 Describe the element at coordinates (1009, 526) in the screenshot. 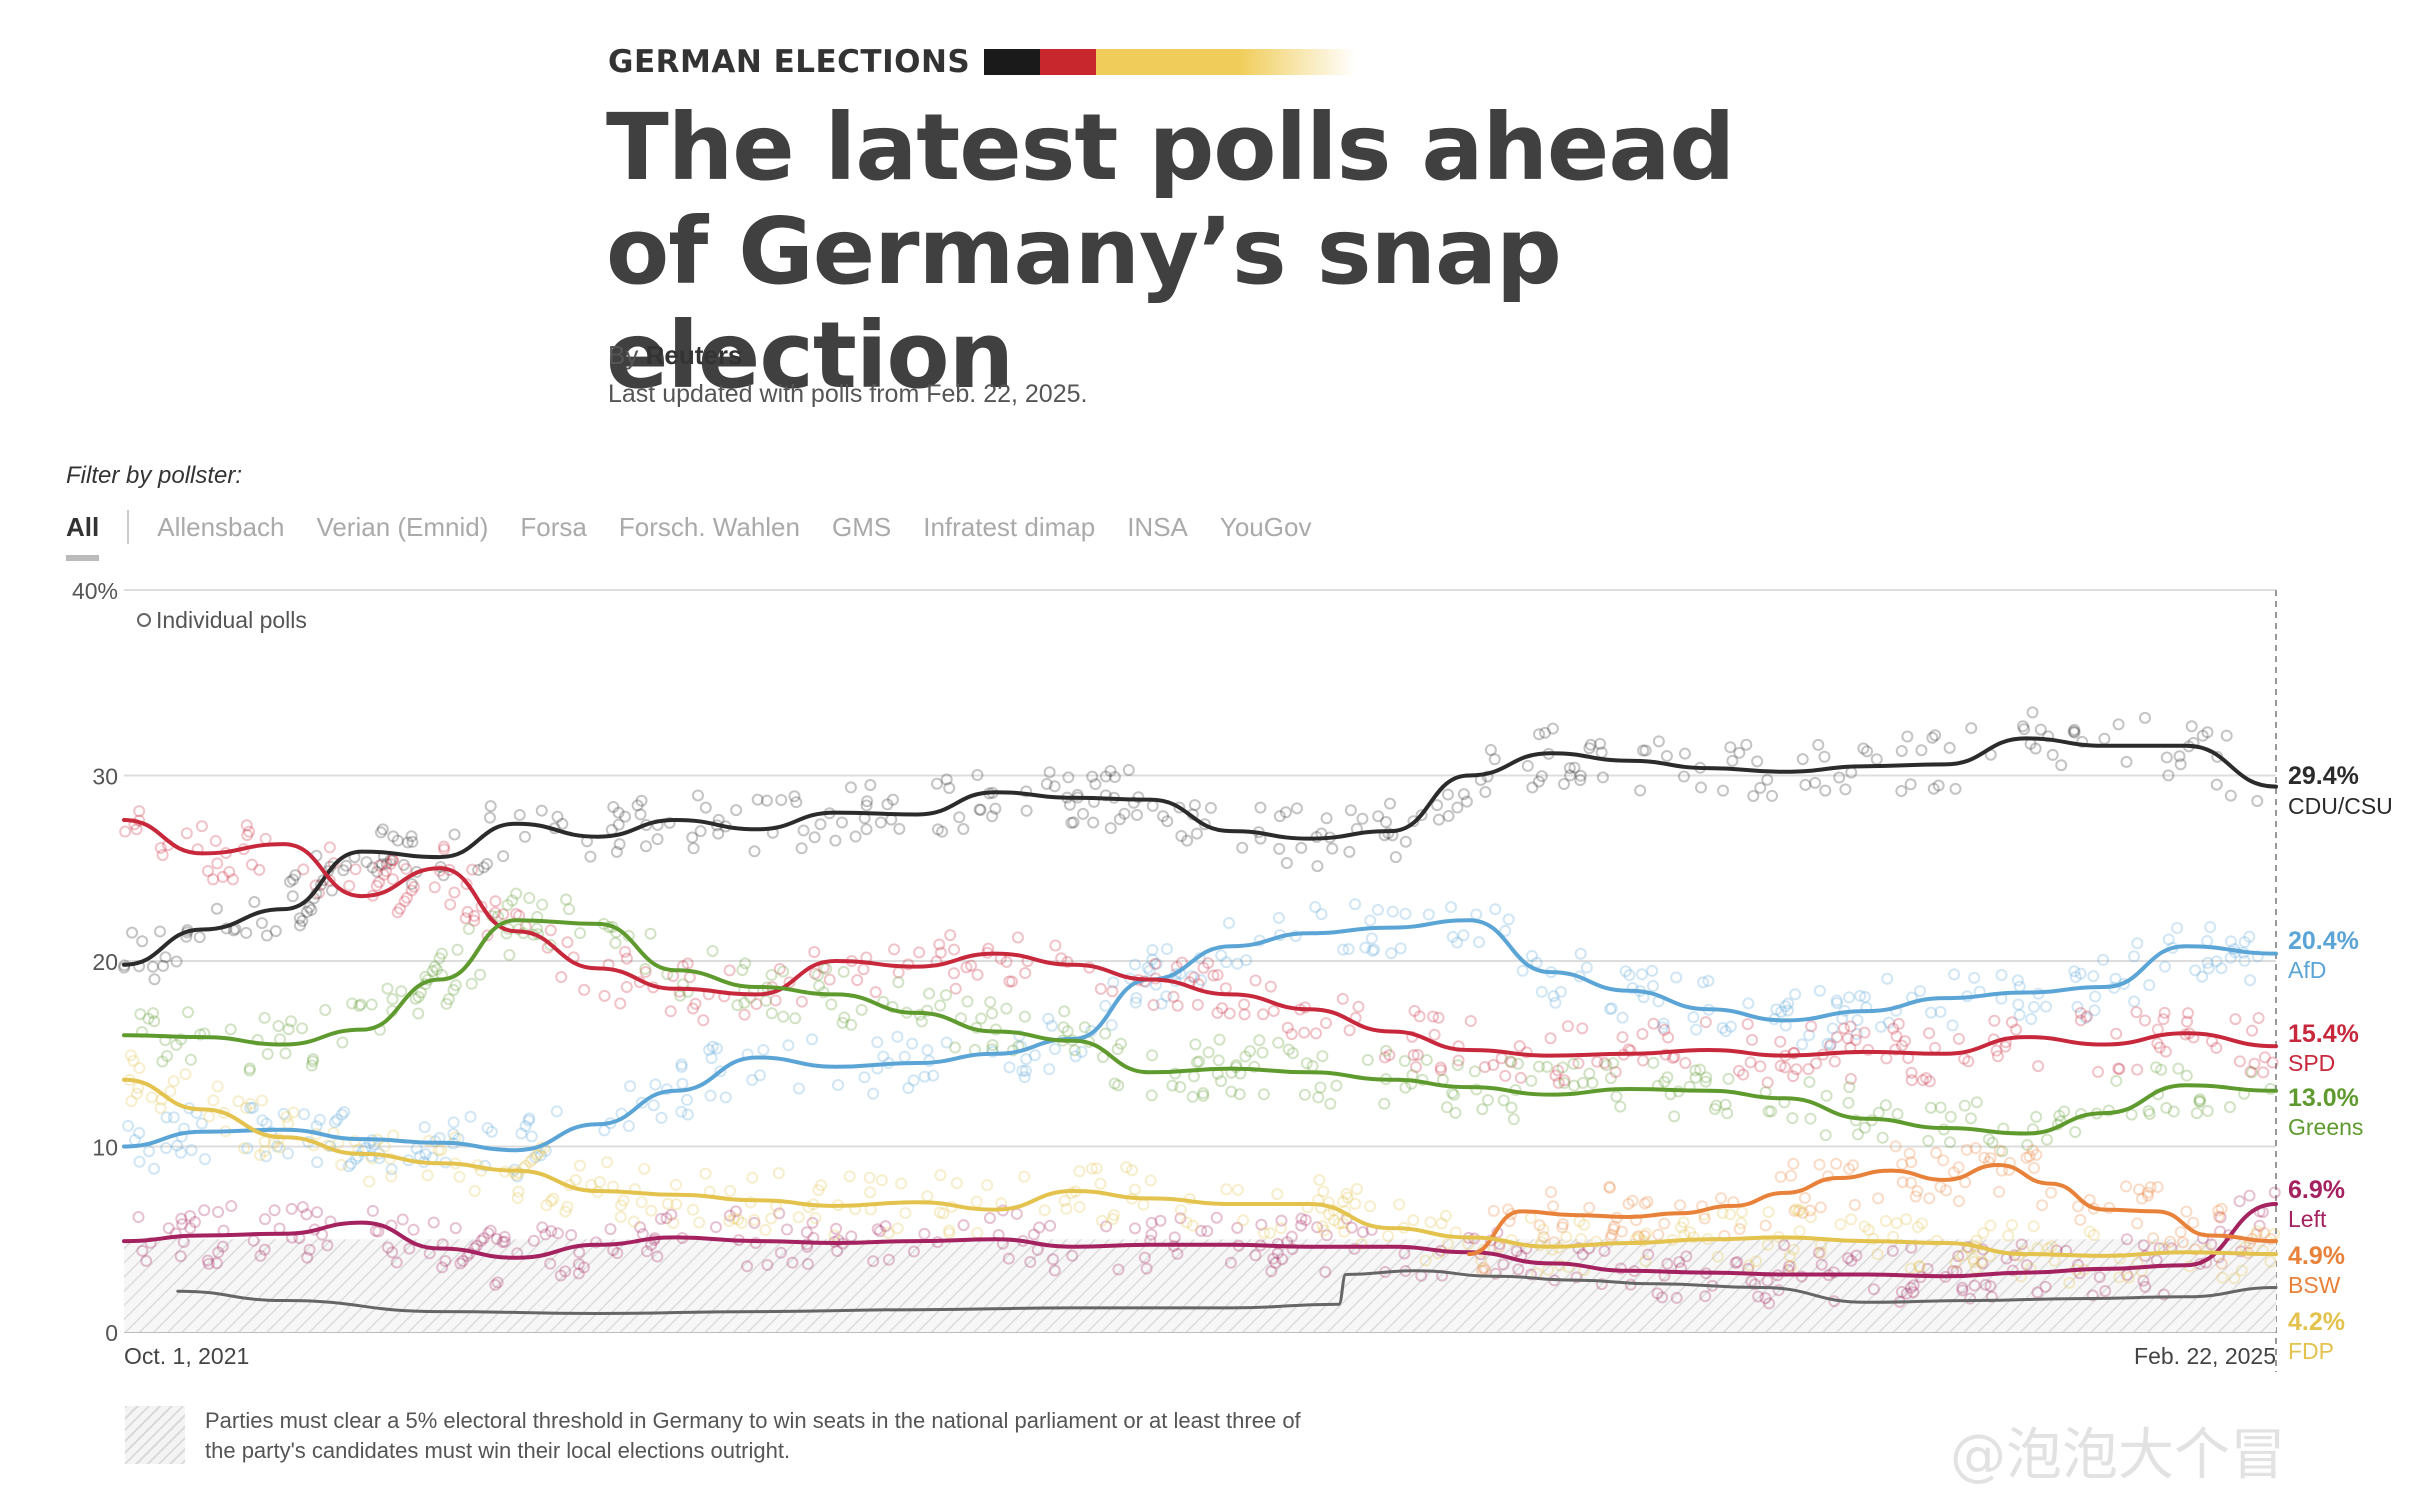

I see `tab-infratest-dimap: Infratest dimap` at that location.